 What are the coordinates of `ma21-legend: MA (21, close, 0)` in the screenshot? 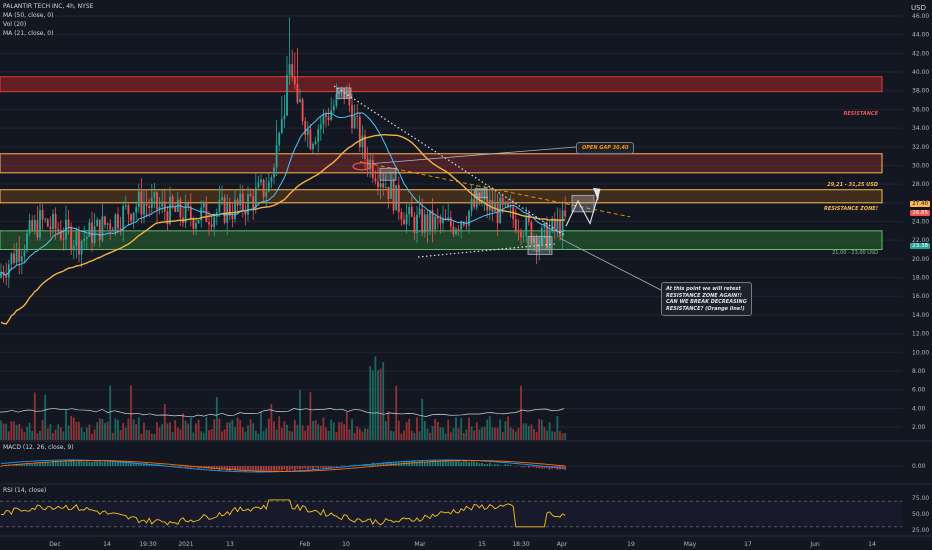 It's located at (28, 33).